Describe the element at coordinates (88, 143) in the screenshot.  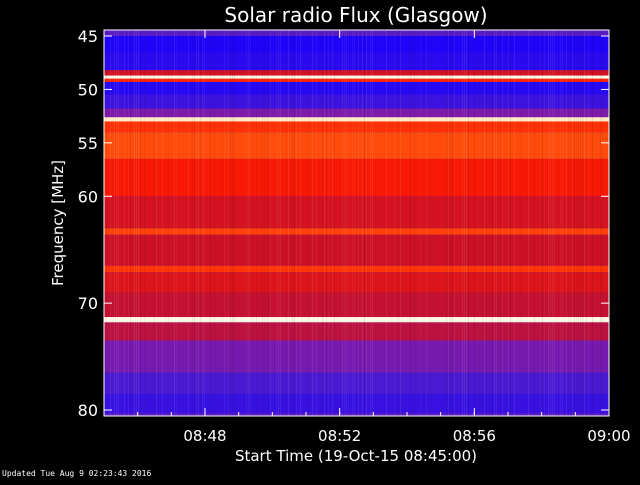
I see `y-tick-label: 55` at that location.